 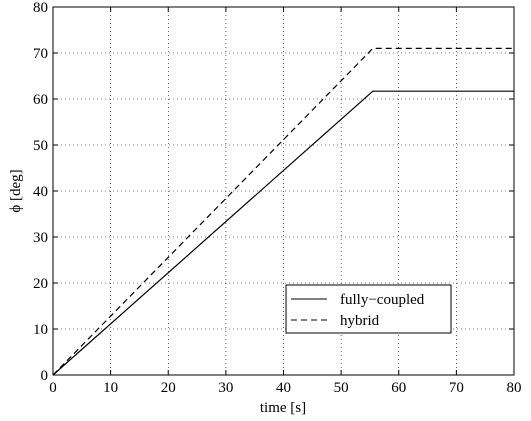 What do you see at coordinates (225, 388) in the screenshot?
I see `x-tick-label: 30` at bounding box center [225, 388].